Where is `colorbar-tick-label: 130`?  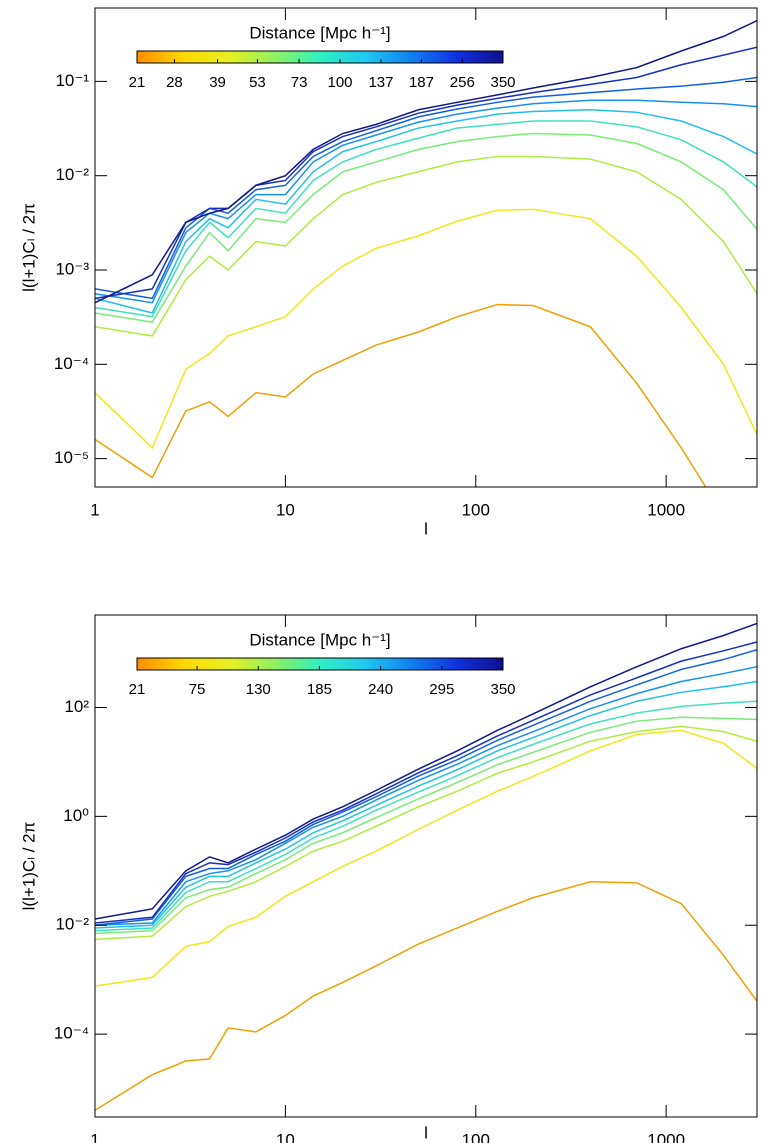 colorbar-tick-label: 130 is located at coordinates (258, 689).